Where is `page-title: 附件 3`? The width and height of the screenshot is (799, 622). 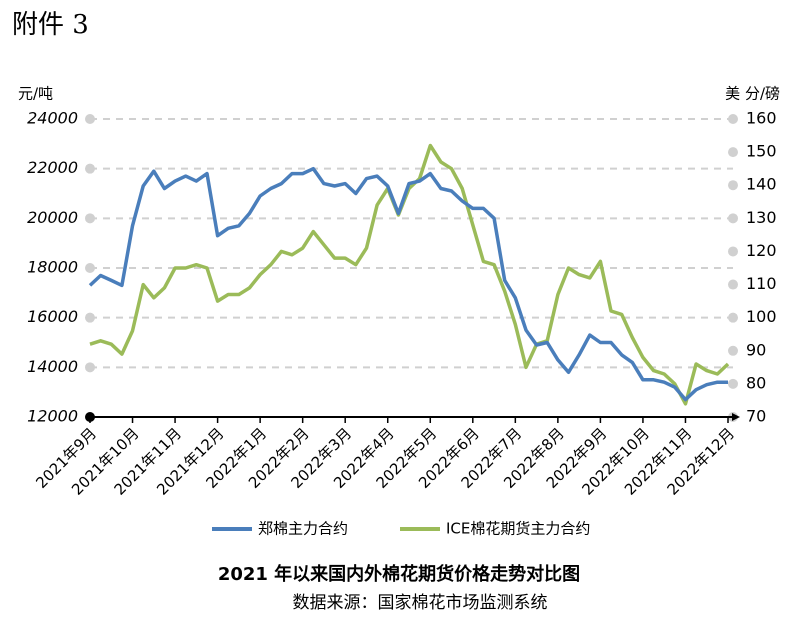
page-title: 附件 3 is located at coordinates (50, 25).